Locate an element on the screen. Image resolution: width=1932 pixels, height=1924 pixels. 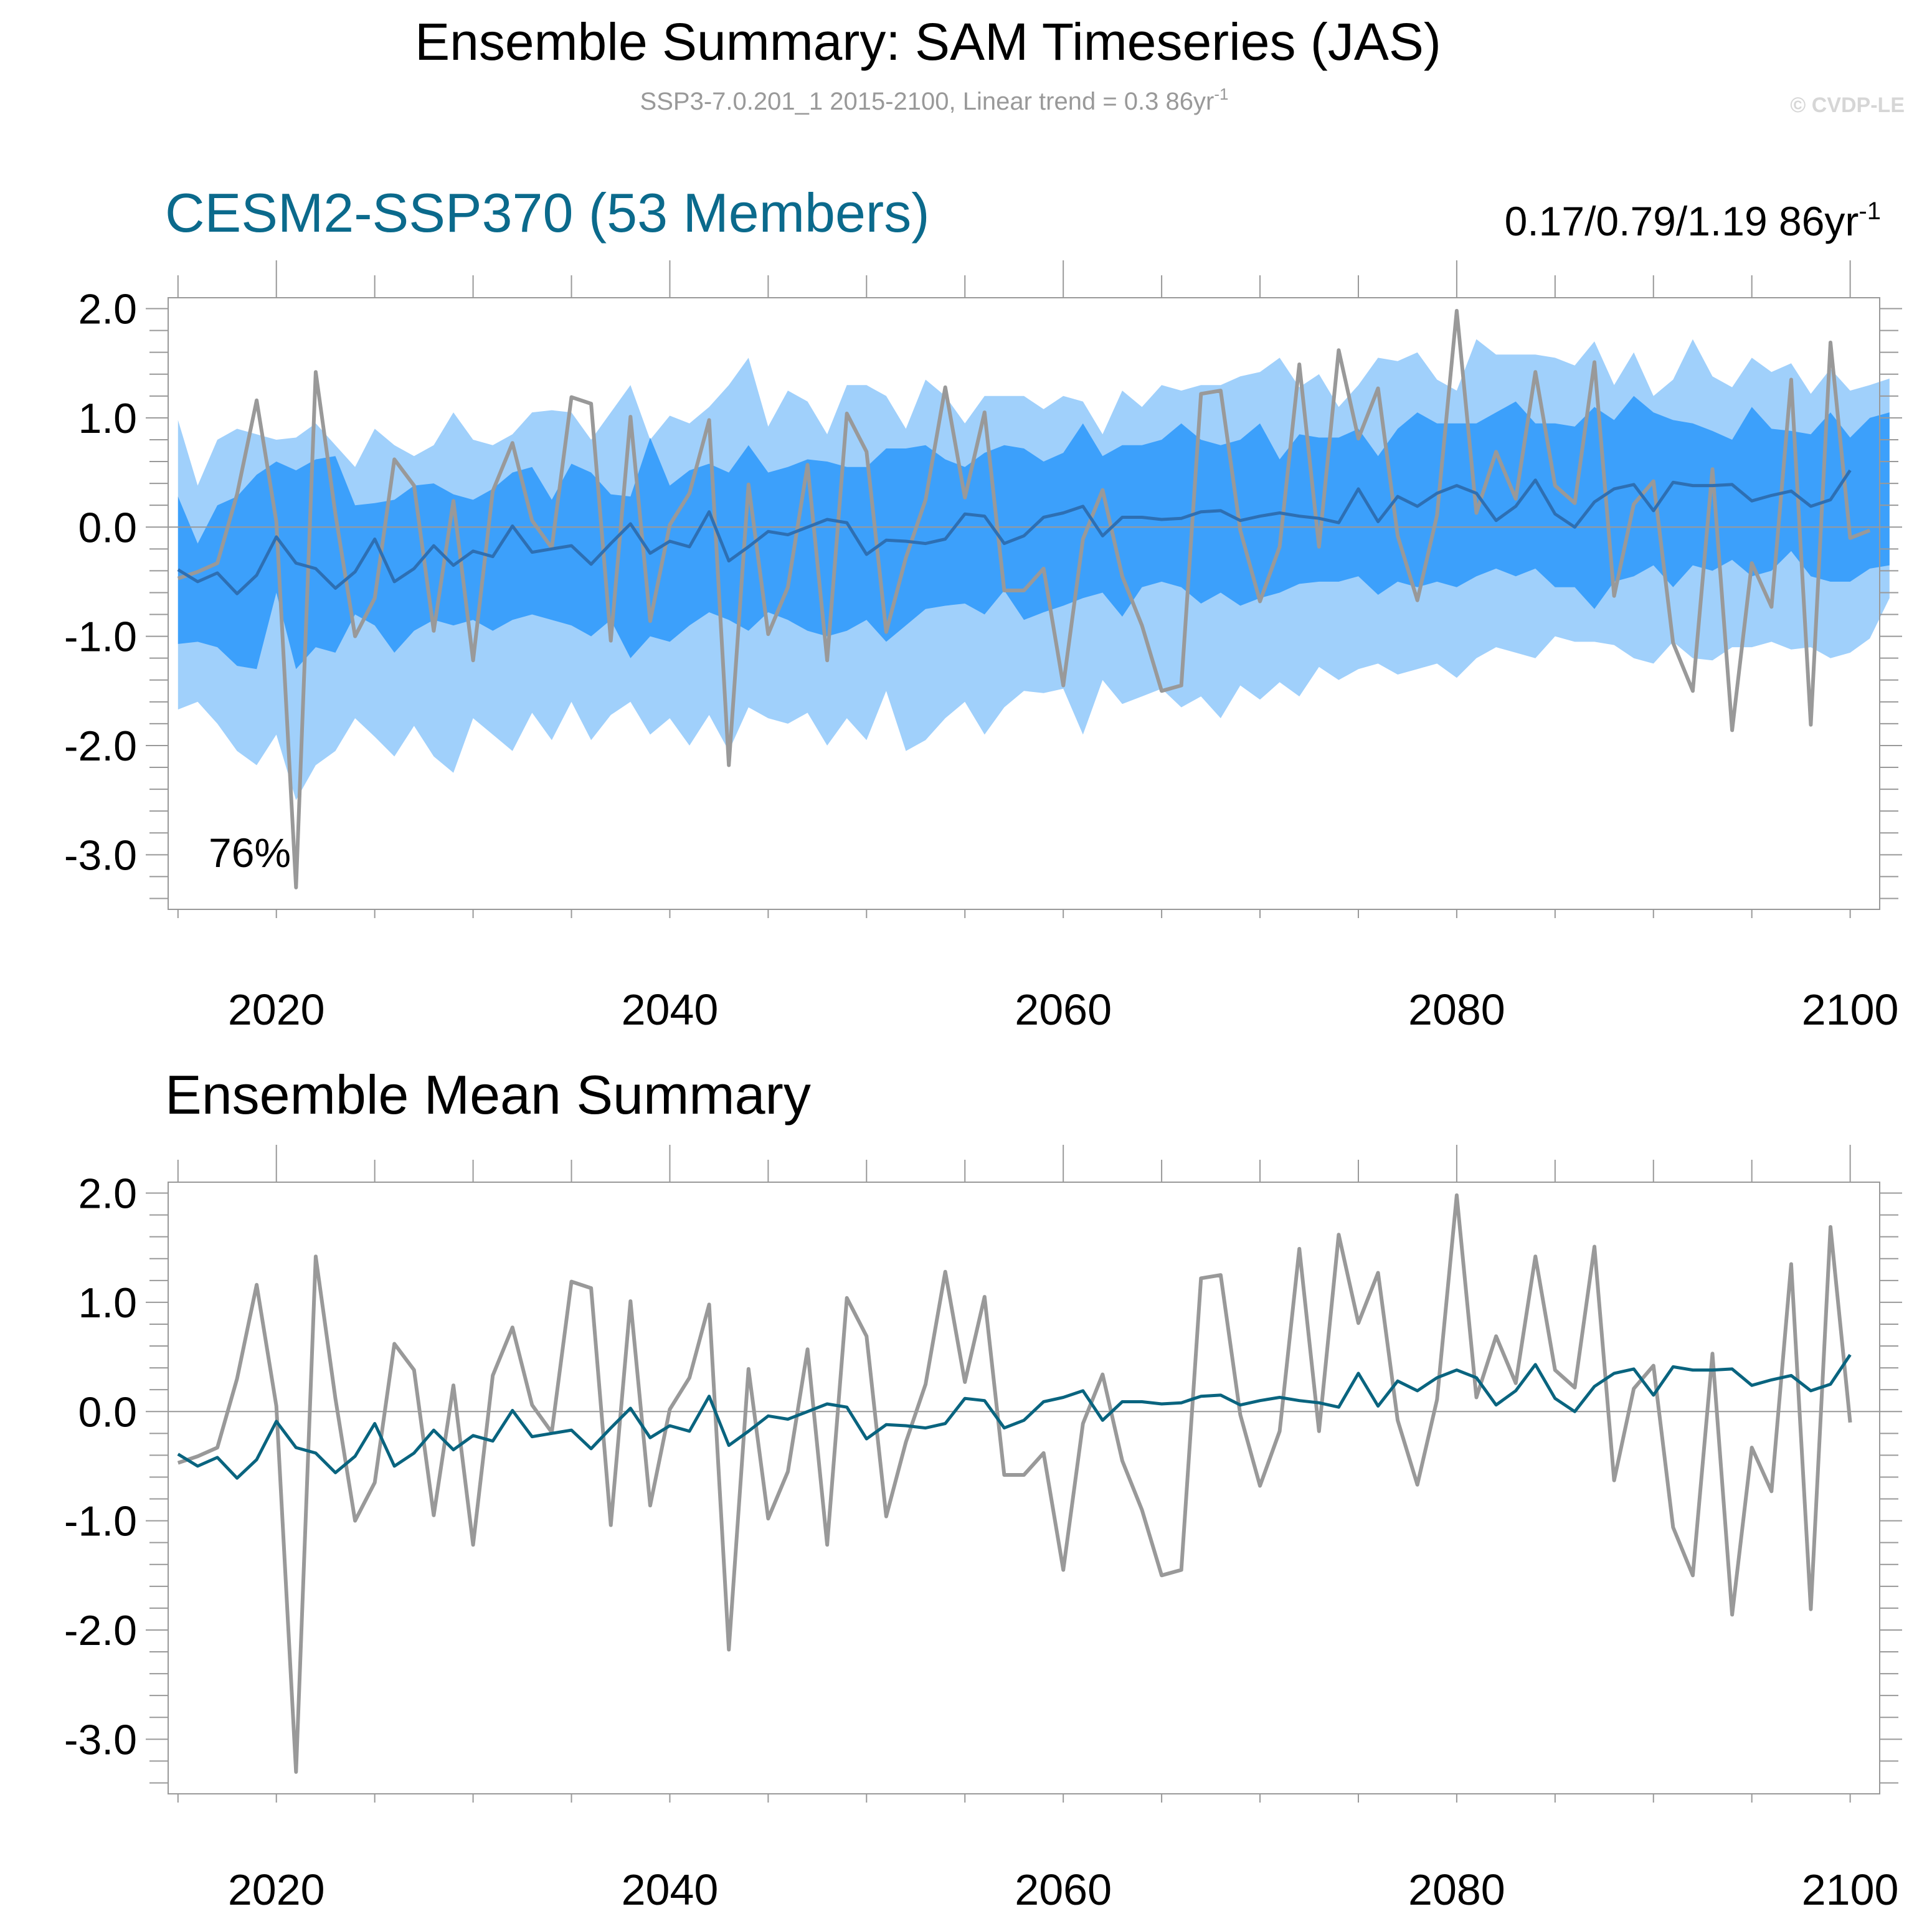
panel1-x-tick-label: 2080 is located at coordinates (1457, 1009).